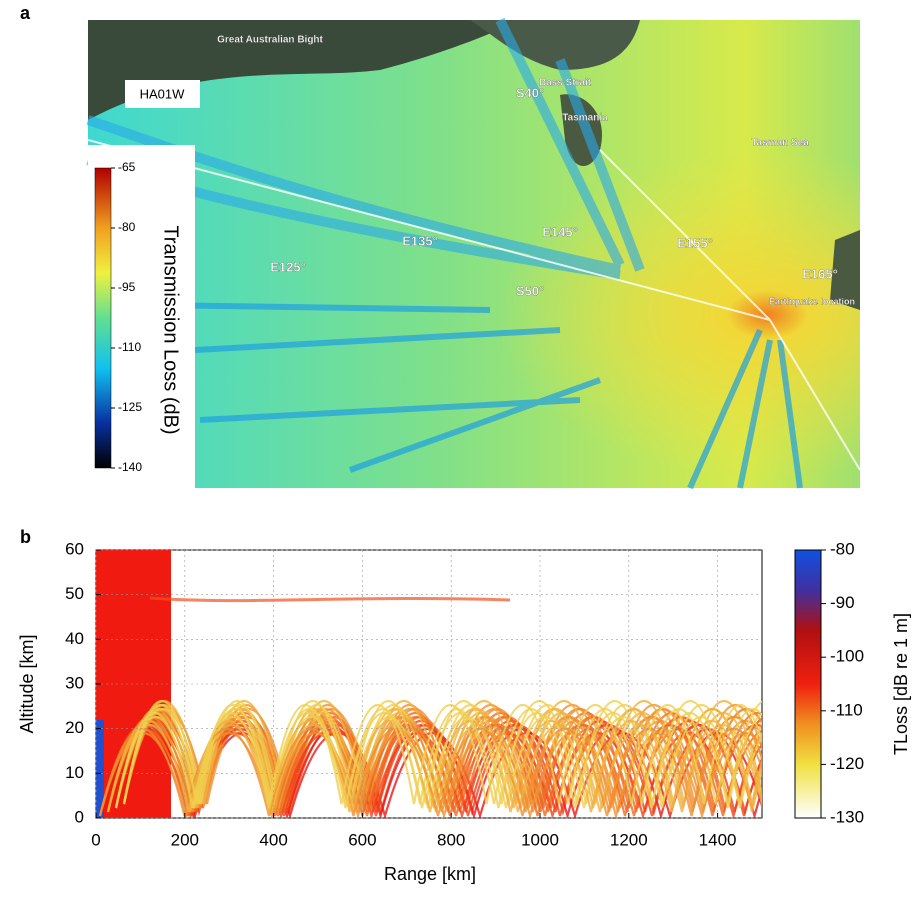 This screenshot has width=918, height=897. What do you see at coordinates (127, 287) in the screenshot?
I see `colorbar-tick-label: -95` at bounding box center [127, 287].